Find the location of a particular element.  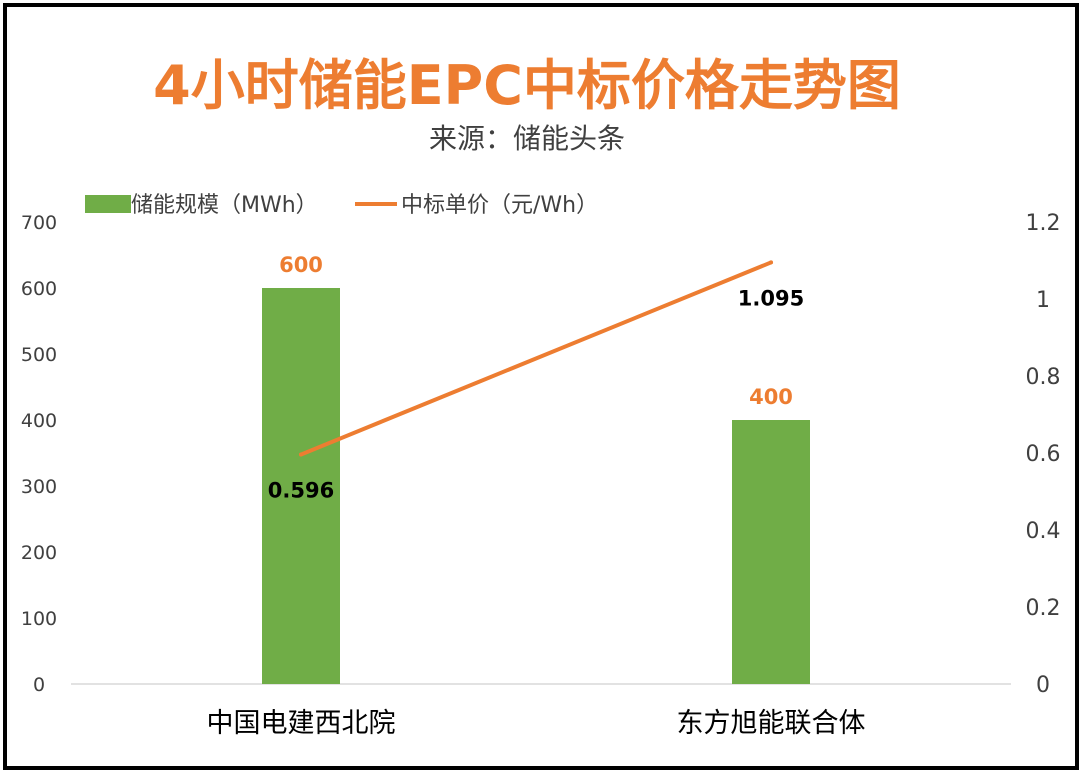

x-tick-label: 东方旭能联合体 is located at coordinates (771, 723).